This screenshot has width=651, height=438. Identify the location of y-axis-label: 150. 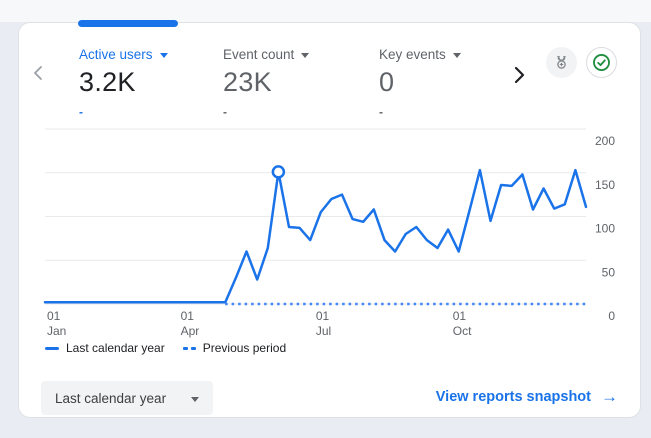
(605, 185).